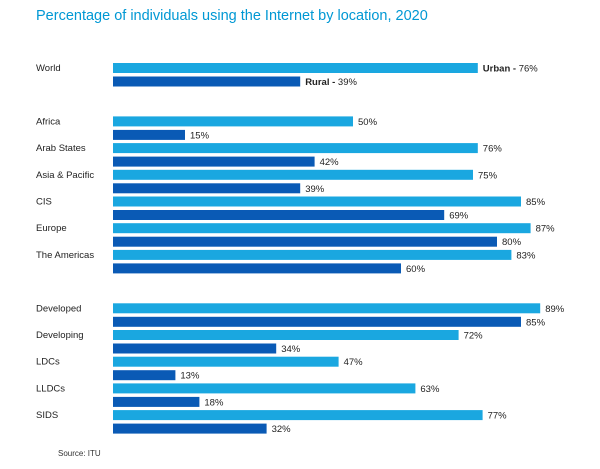 Image resolution: width=600 pixels, height=469 pixels. I want to click on bar-rural-asia-pacific, so click(207, 188).